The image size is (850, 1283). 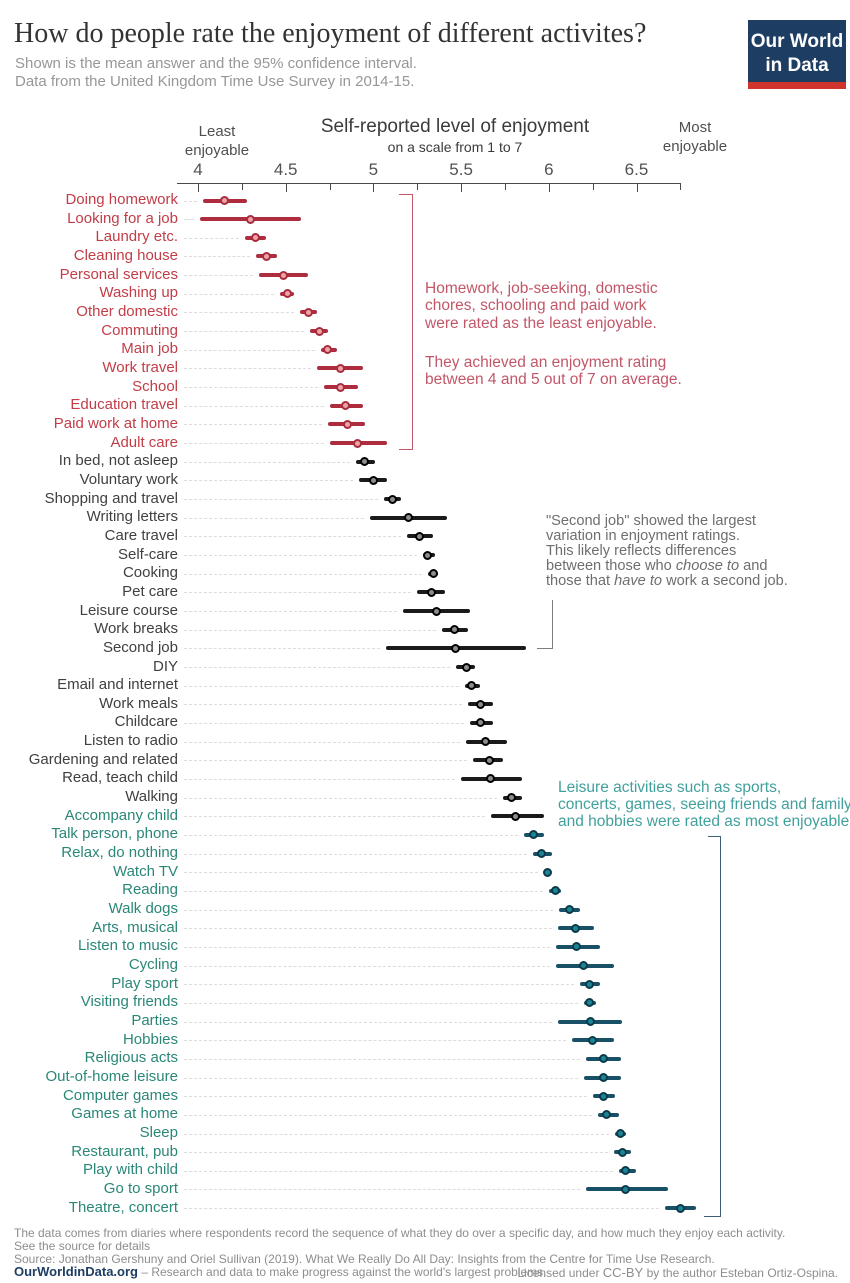 What do you see at coordinates (124, 1114) in the screenshot?
I see `row-label: Games at home` at bounding box center [124, 1114].